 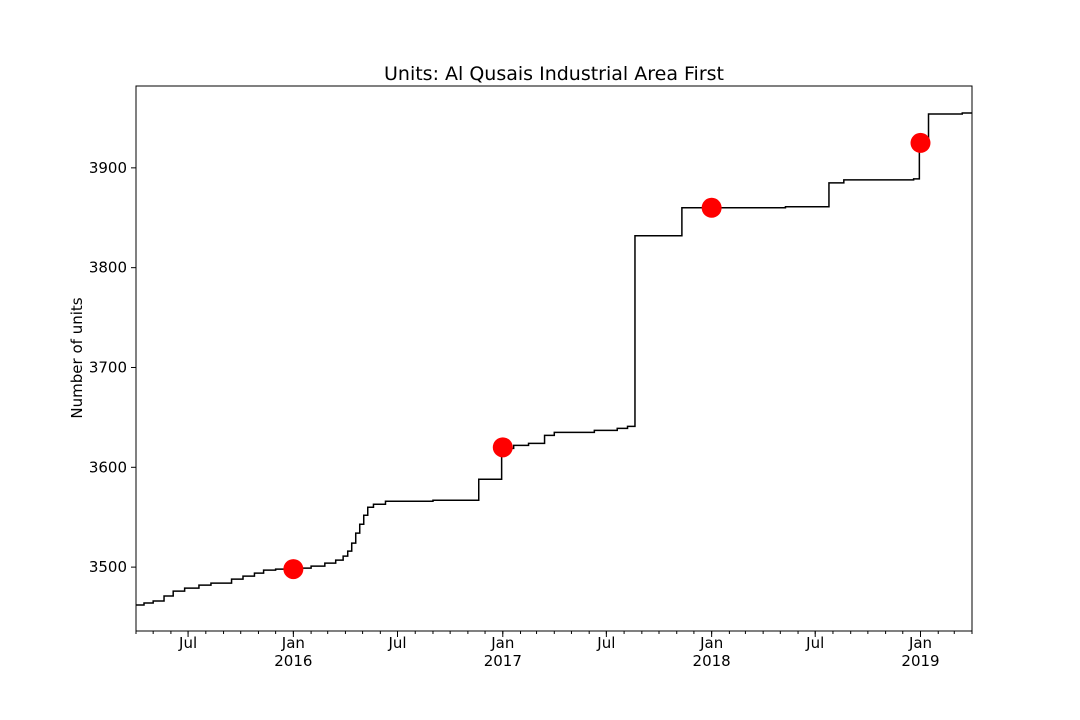 What do you see at coordinates (503, 661) in the screenshot?
I see `x-tick-year-label: 2017` at bounding box center [503, 661].